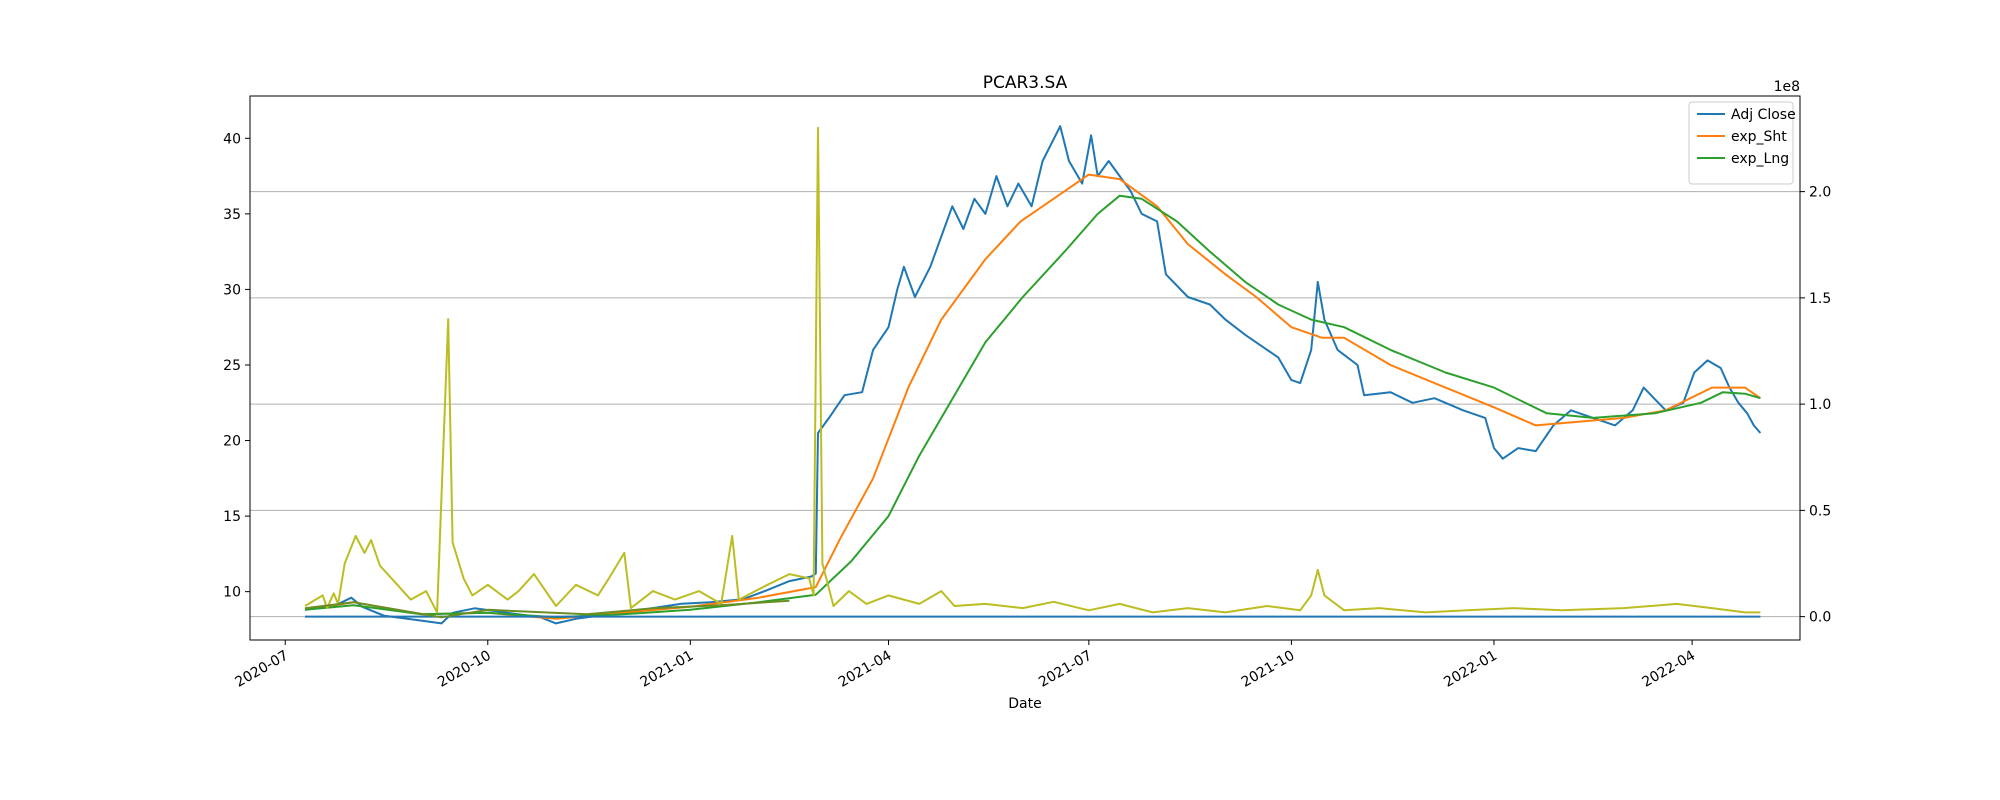 This screenshot has height=800, width=2000. Describe the element at coordinates (1820, 405) in the screenshot. I see `y2-tick-label: 1.0` at that location.